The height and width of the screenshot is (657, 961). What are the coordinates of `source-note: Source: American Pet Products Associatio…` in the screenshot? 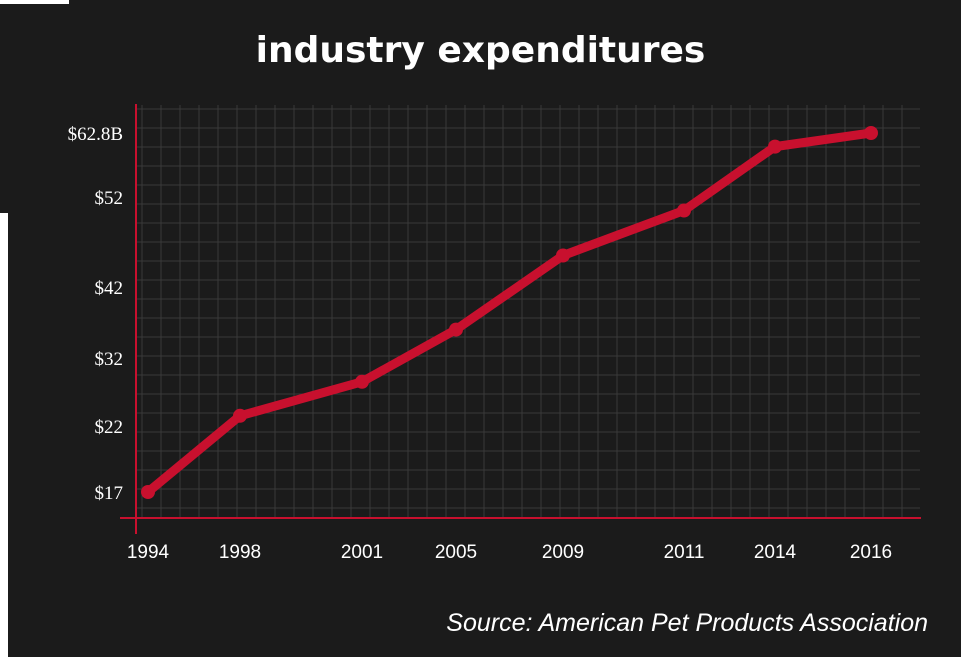 It's located at (687, 623).